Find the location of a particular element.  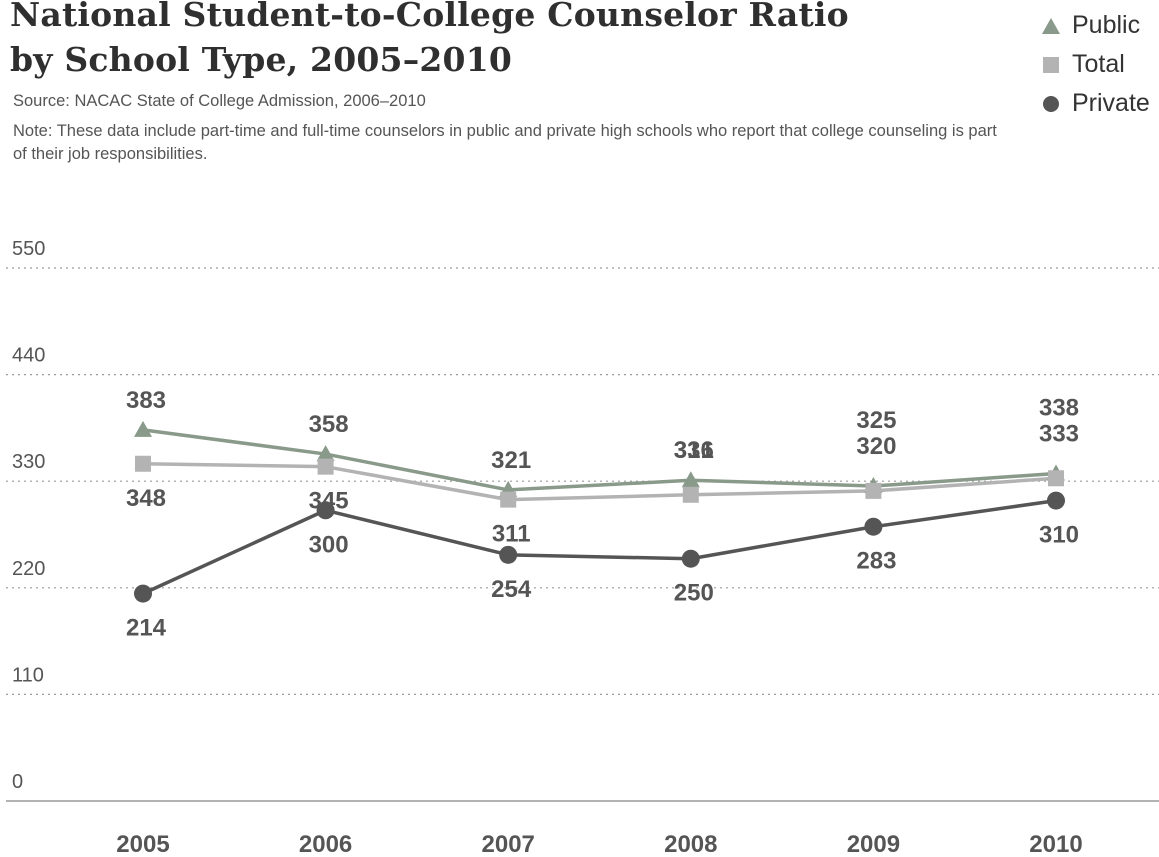

legend-item-total: Total is located at coordinates (1095, 64).